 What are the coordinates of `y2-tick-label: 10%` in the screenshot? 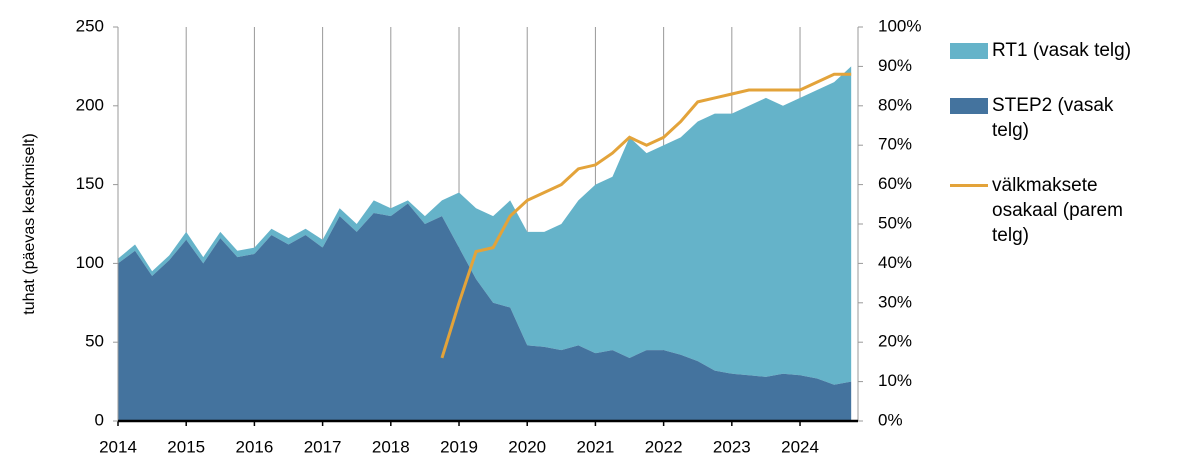 It's located at (895, 380).